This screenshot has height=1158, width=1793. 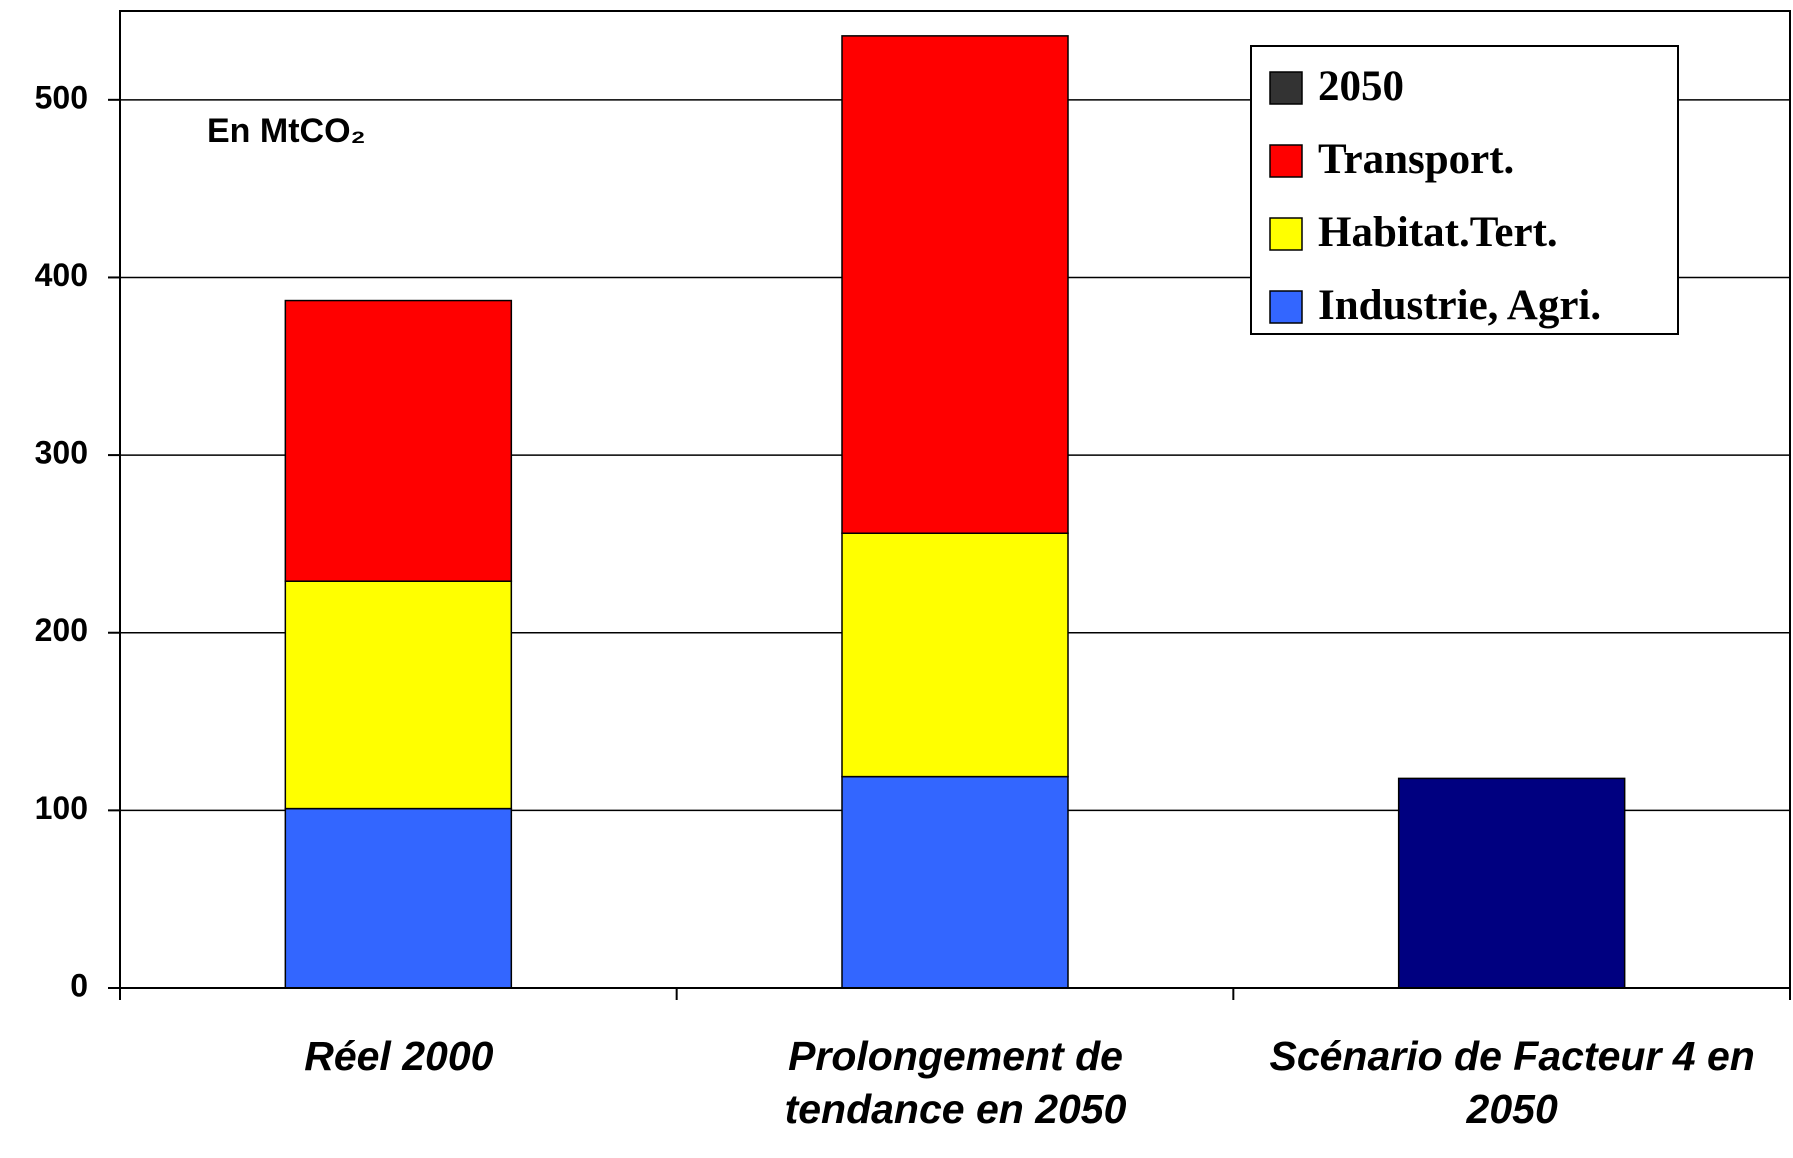 What do you see at coordinates (1464, 190) in the screenshot?
I see `legend-box` at bounding box center [1464, 190].